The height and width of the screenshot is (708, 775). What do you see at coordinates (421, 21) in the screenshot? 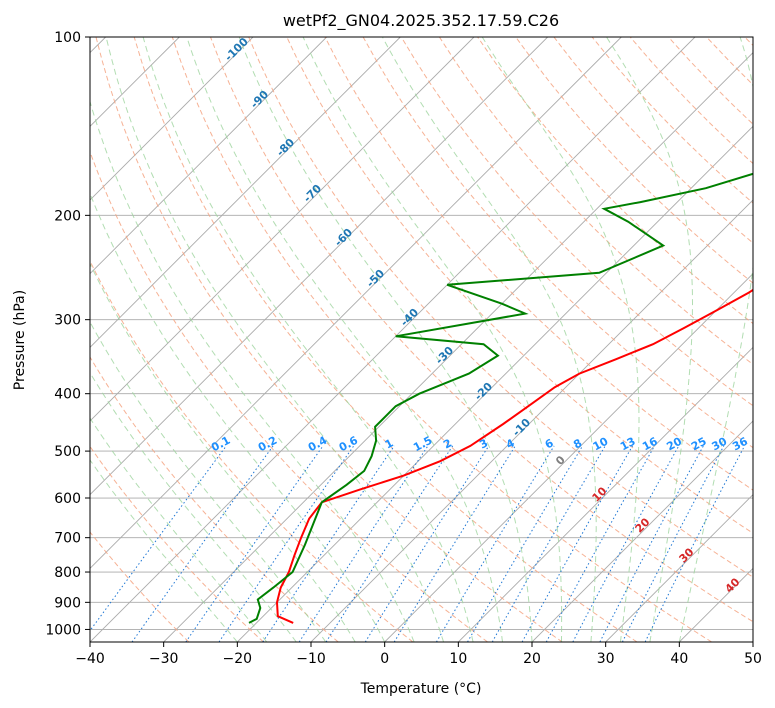
I see `chart-title: wetPf2_GN04.2025.352.17.59.C26` at bounding box center [421, 21].